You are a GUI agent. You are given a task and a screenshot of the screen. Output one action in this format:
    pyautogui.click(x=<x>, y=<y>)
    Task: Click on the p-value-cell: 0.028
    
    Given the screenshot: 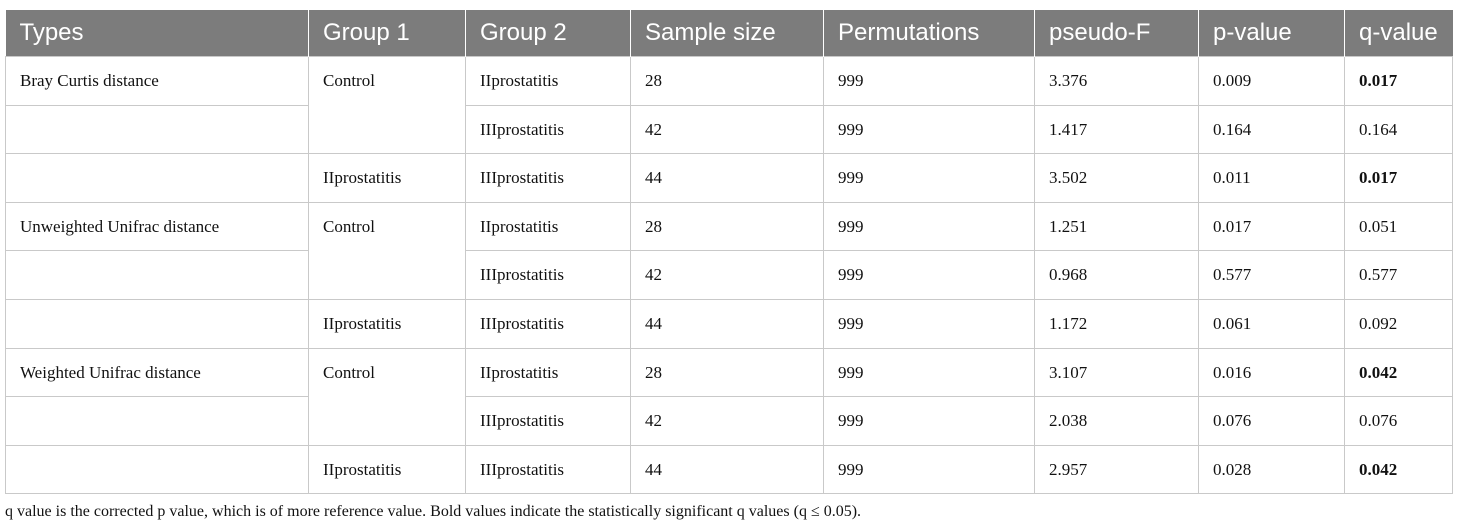 What is the action you would take?
    pyautogui.click(x=1271, y=469)
    